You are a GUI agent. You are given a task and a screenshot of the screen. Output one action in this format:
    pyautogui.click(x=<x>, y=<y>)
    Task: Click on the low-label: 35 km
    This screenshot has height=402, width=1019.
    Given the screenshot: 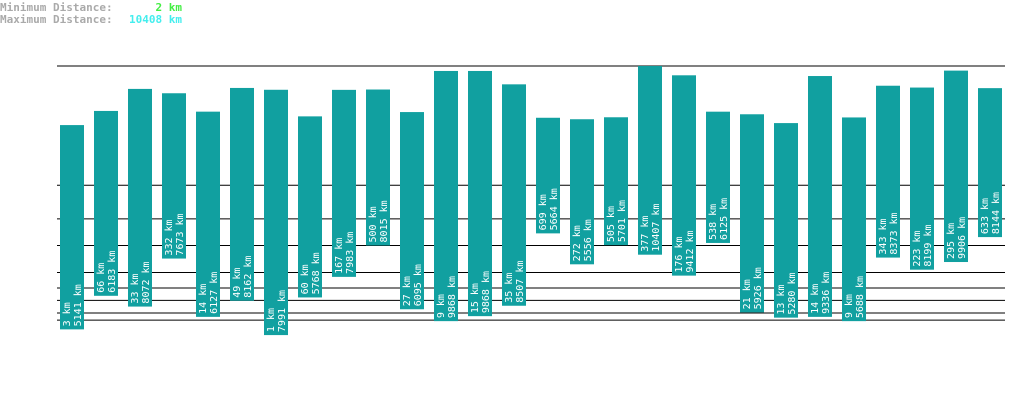 What is the action you would take?
    pyautogui.click(x=509, y=288)
    